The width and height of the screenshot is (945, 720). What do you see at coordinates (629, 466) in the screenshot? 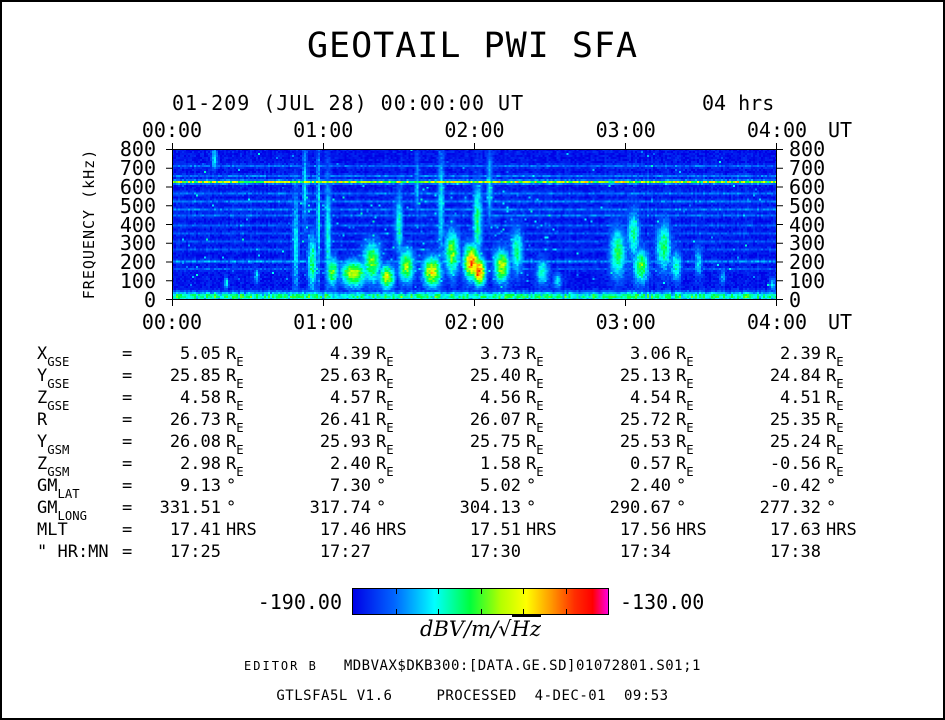
I see `ephemeris-value-cell: 0.57 RE` at bounding box center [629, 466].